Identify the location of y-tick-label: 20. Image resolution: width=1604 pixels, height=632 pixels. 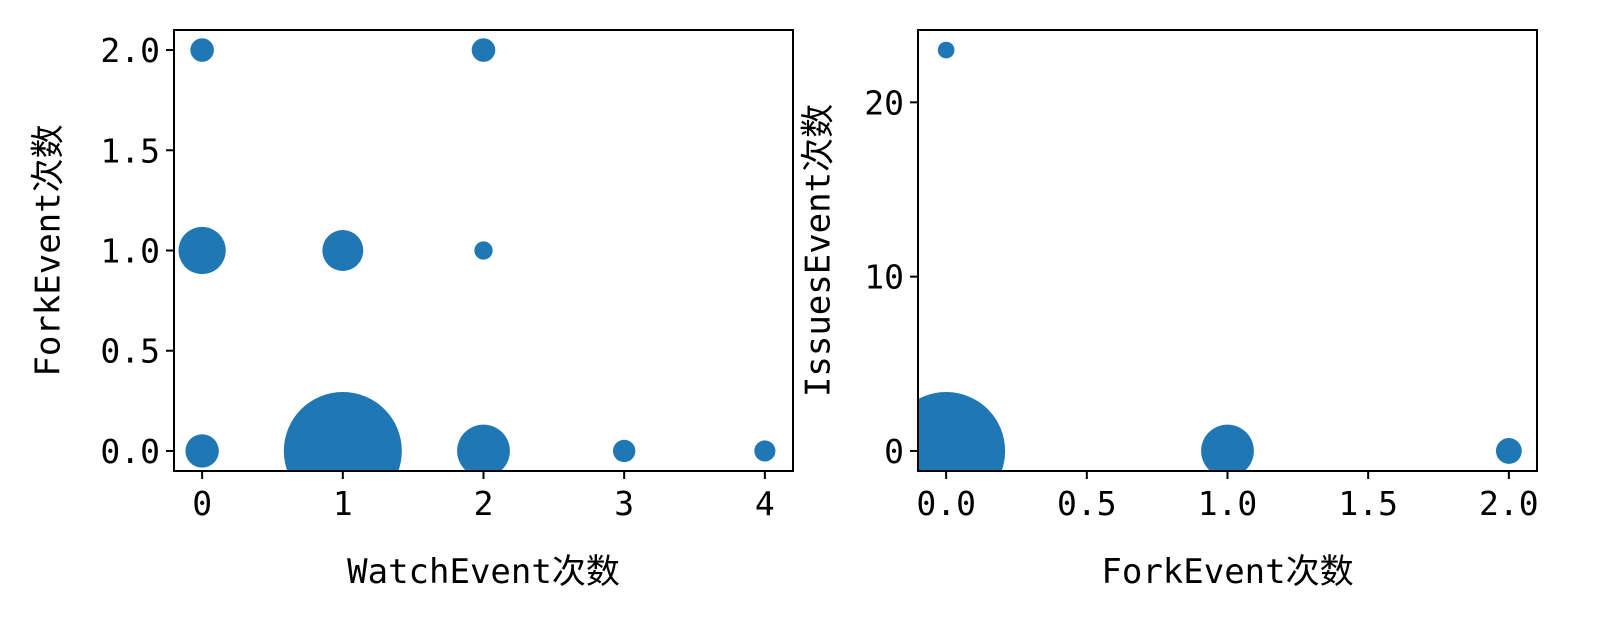
(884, 102).